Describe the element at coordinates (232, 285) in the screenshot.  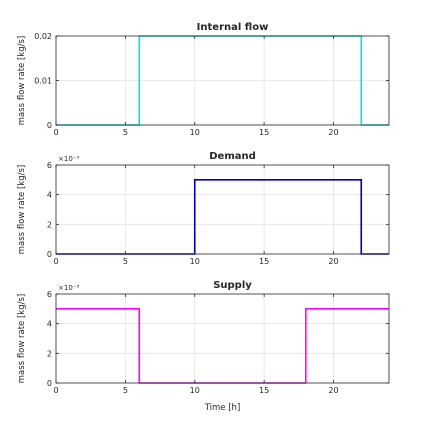
I see `chart-title: Supply` at that location.